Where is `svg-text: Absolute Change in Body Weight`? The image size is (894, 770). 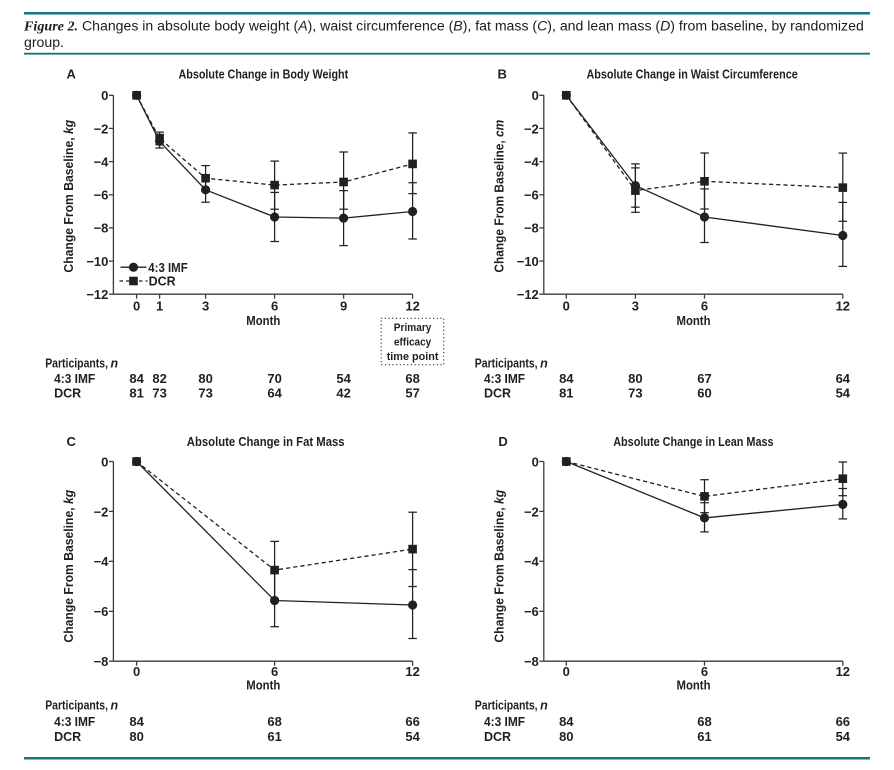
svg-text: Absolute Change in Body Weight is located at coordinates (264, 74).